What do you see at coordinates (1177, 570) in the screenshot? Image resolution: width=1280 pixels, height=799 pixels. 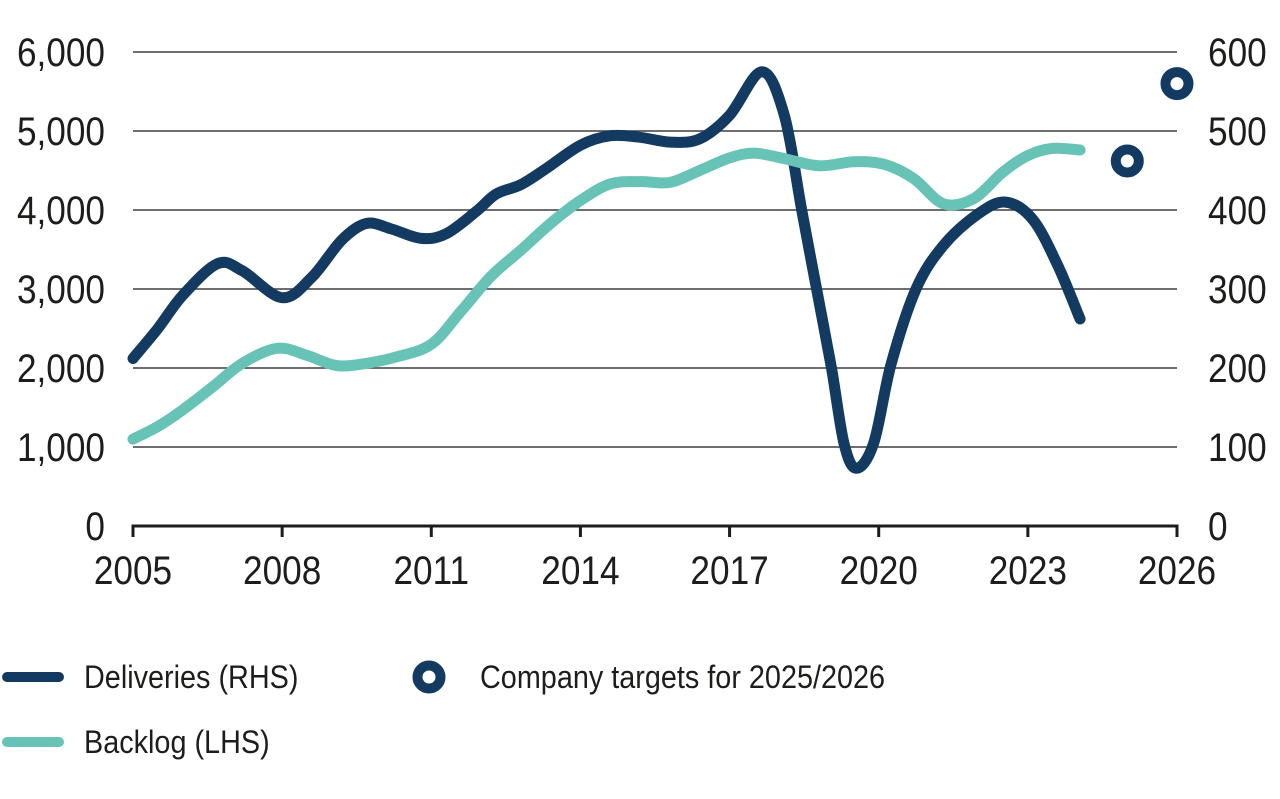 I see `x-axis-label-2026: 2026` at bounding box center [1177, 570].